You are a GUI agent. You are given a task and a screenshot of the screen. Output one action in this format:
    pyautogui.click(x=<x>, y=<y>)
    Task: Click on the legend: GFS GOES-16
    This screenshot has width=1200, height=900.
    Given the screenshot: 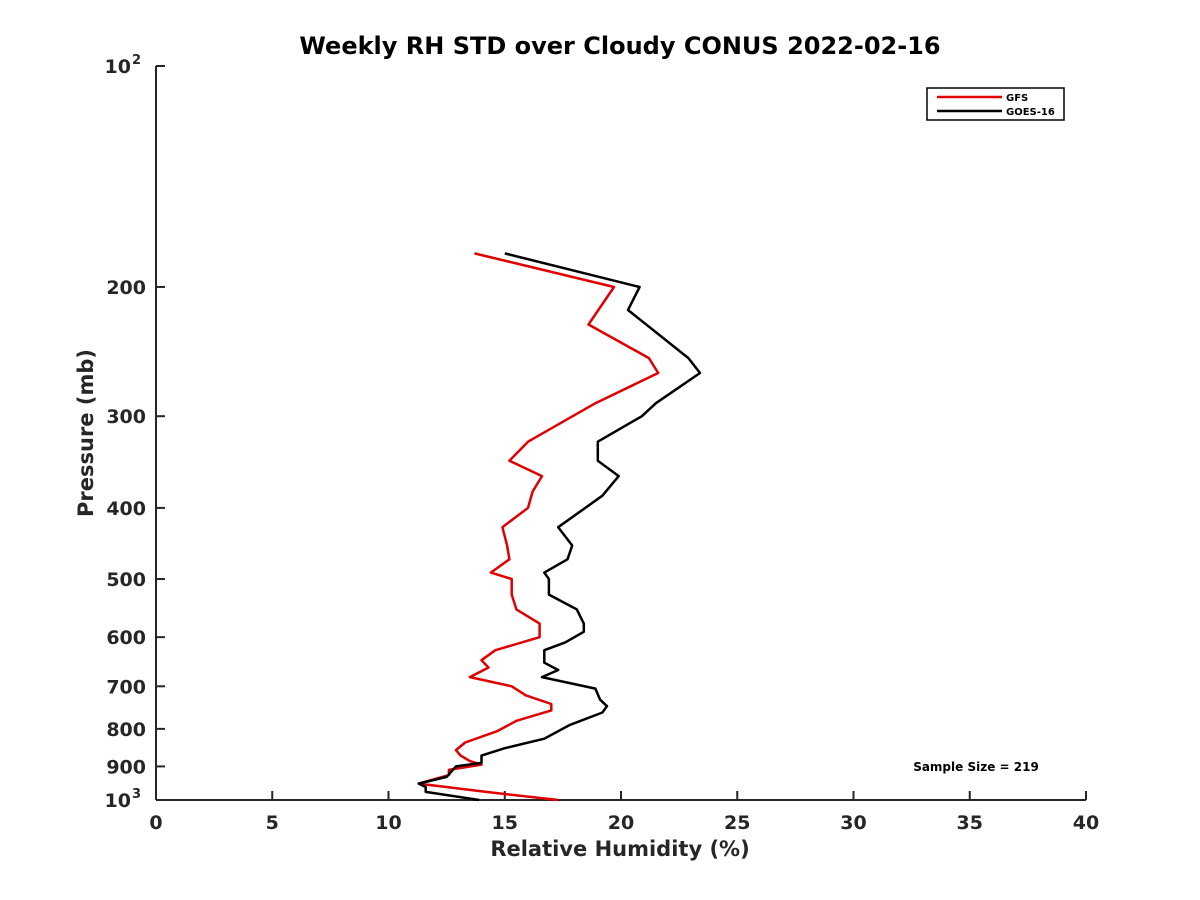 What is the action you would take?
    pyautogui.click(x=995, y=104)
    